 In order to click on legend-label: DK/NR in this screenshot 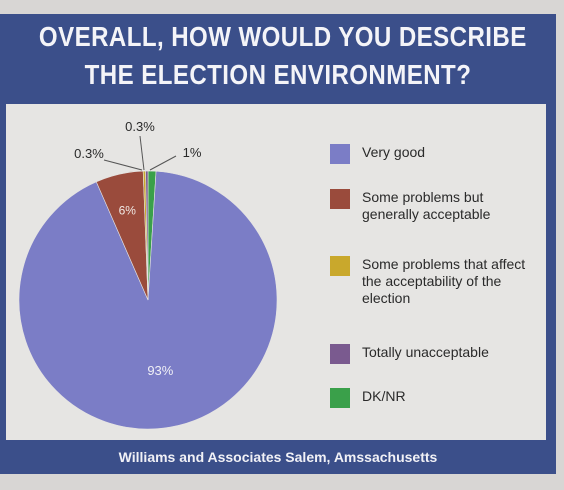, I will do `click(384, 396)`.